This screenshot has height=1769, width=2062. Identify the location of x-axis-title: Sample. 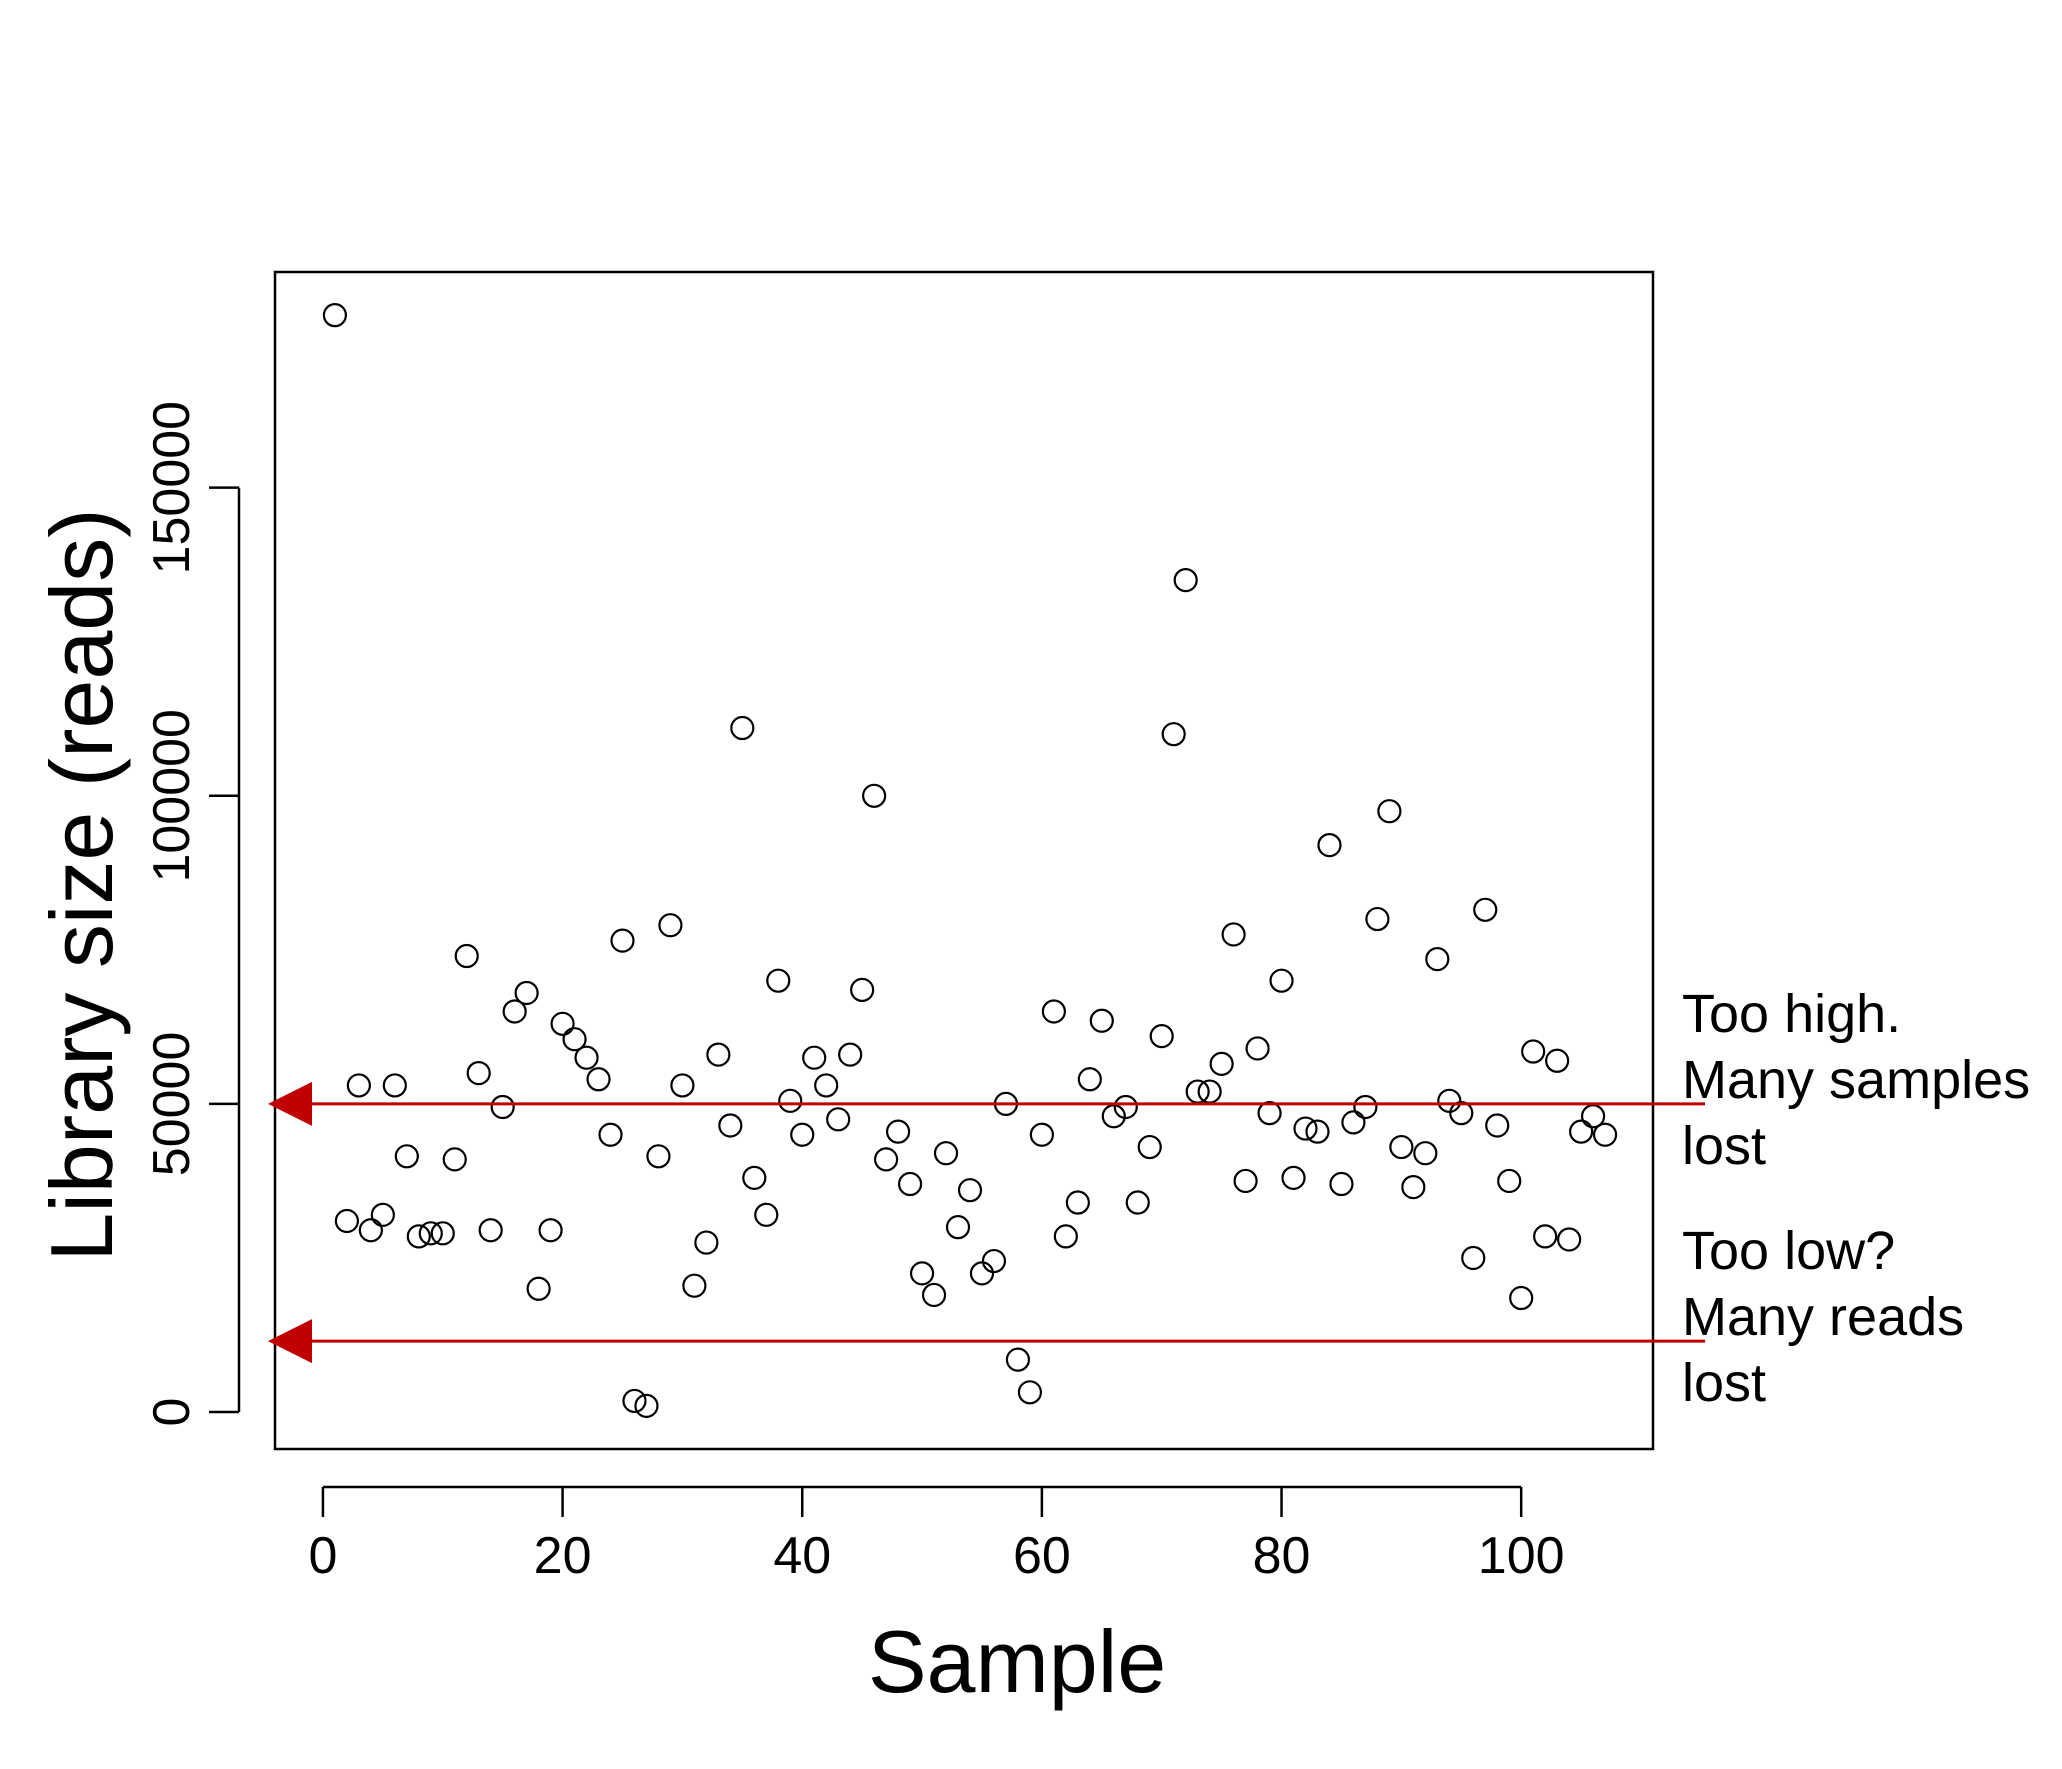
(1017, 1661).